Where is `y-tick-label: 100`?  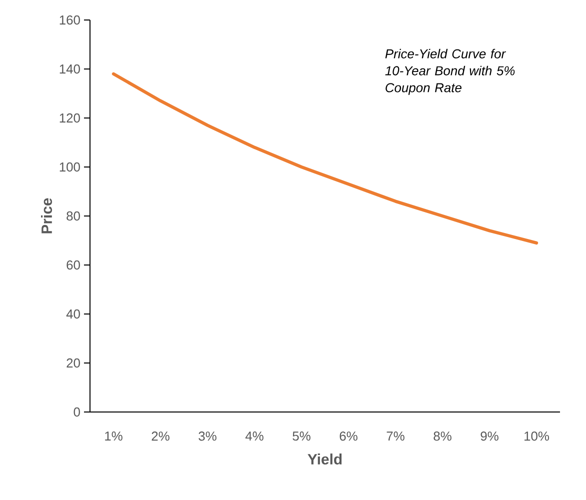
y-tick-label: 100 is located at coordinates (70, 167).